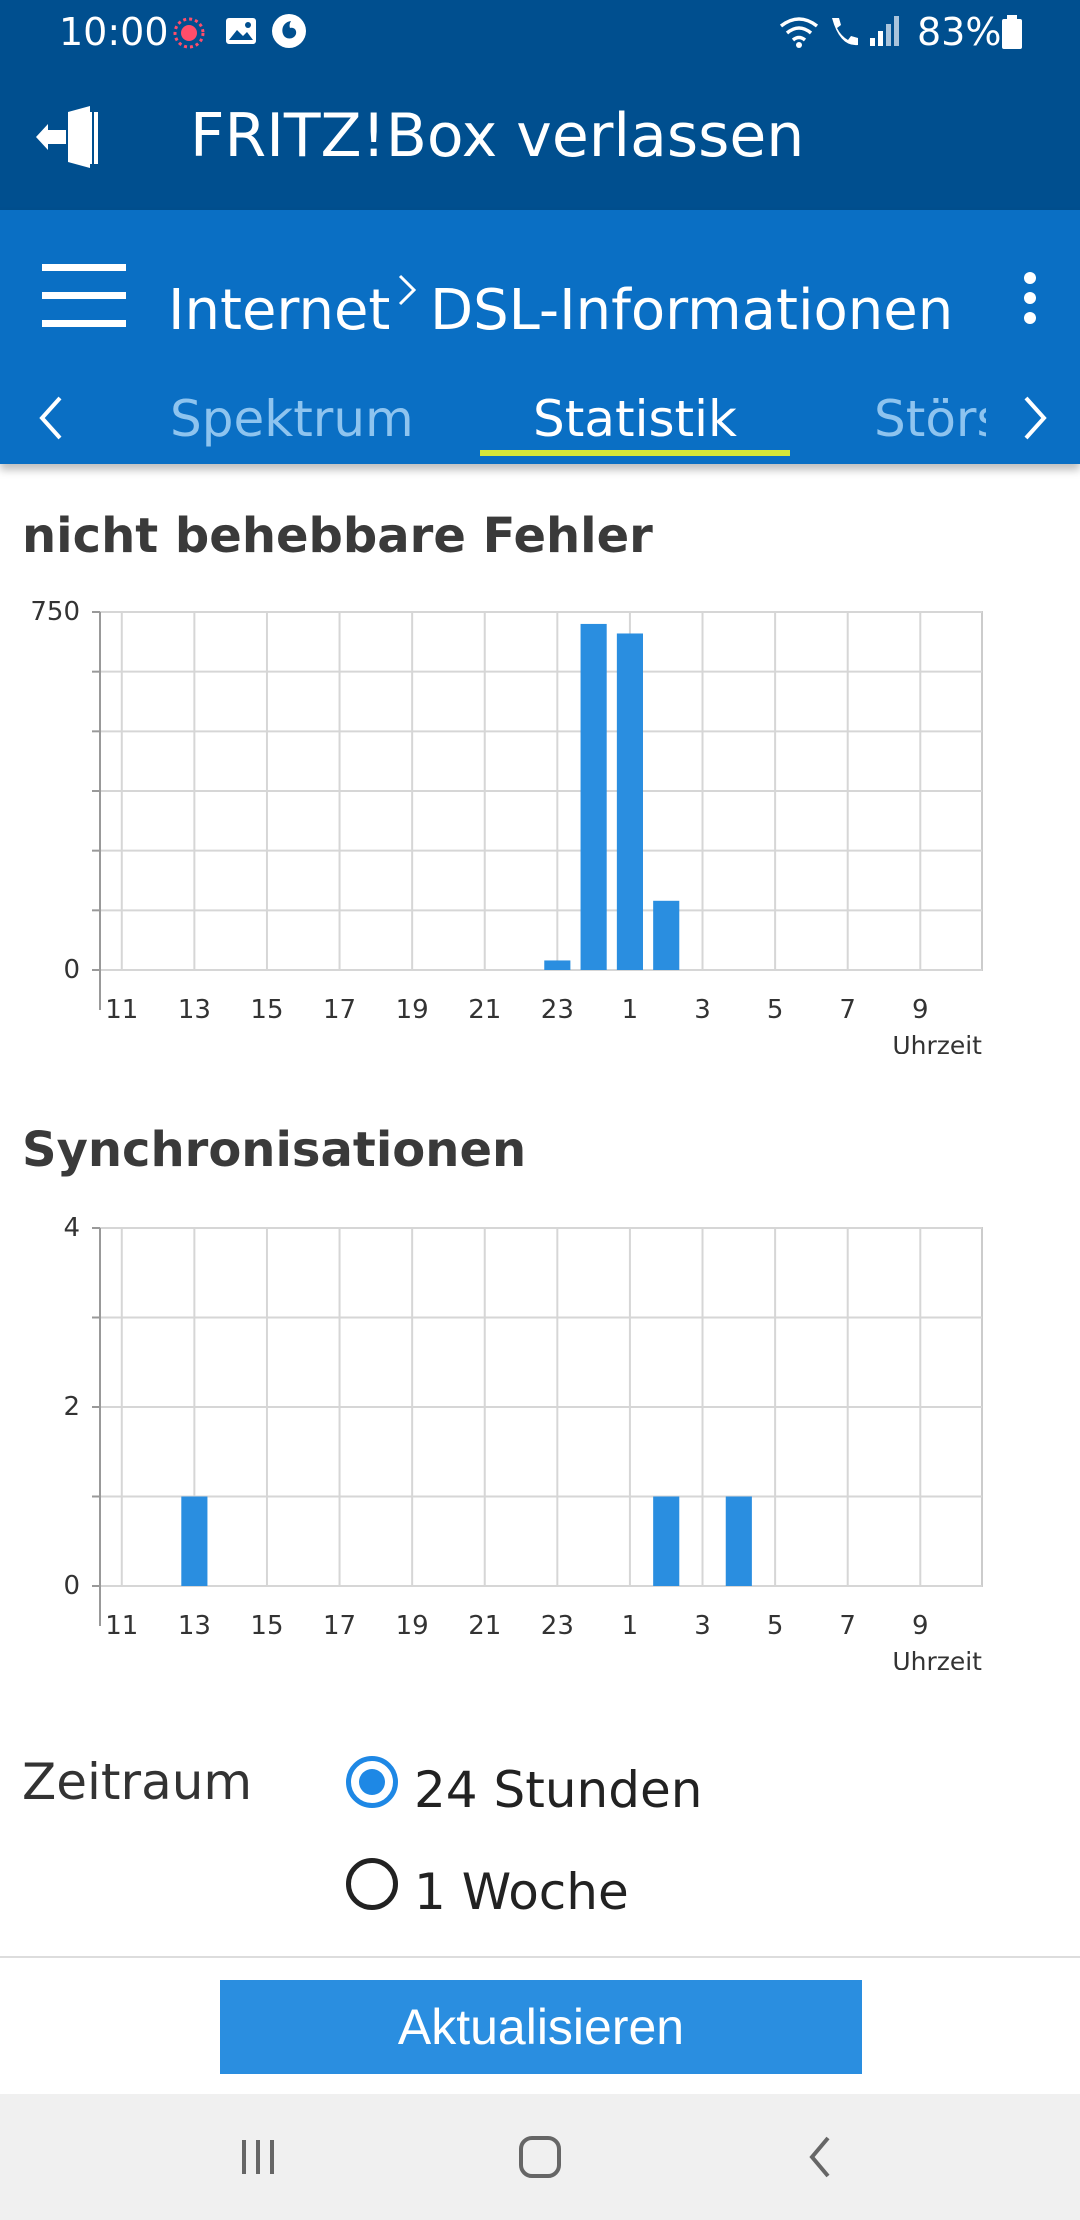 This screenshot has width=1080, height=2220. I want to click on tabs-next-button, so click(1035, 418).